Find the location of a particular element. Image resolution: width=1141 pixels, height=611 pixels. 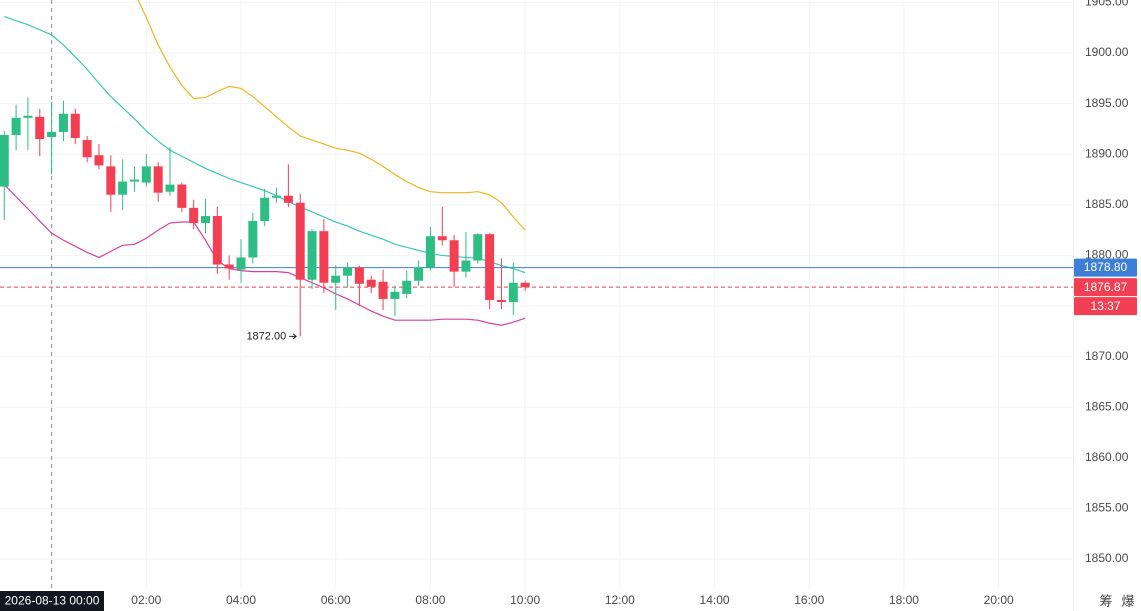

y-tick-label: 1855.00 is located at coordinates (1107, 508).